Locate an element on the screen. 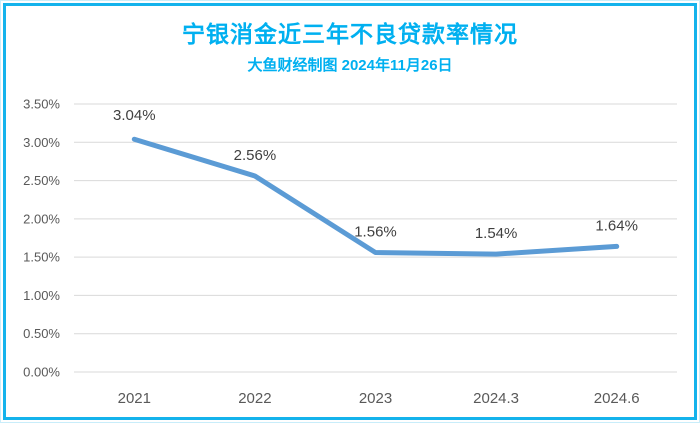  x-axis-tick-label: 2024.3 is located at coordinates (496, 398).